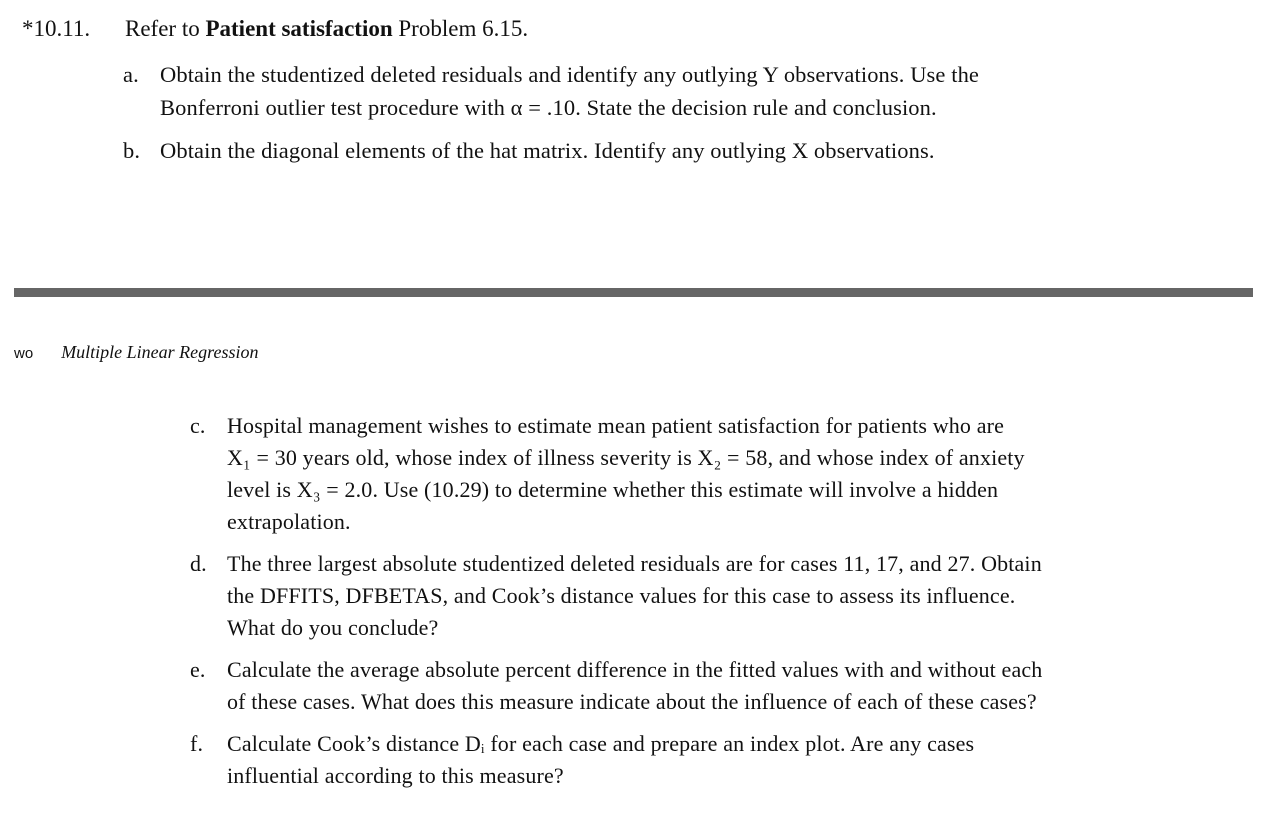 The width and height of the screenshot is (1262, 818). I want to click on part-c-line-4: extrapolation., so click(289, 521).